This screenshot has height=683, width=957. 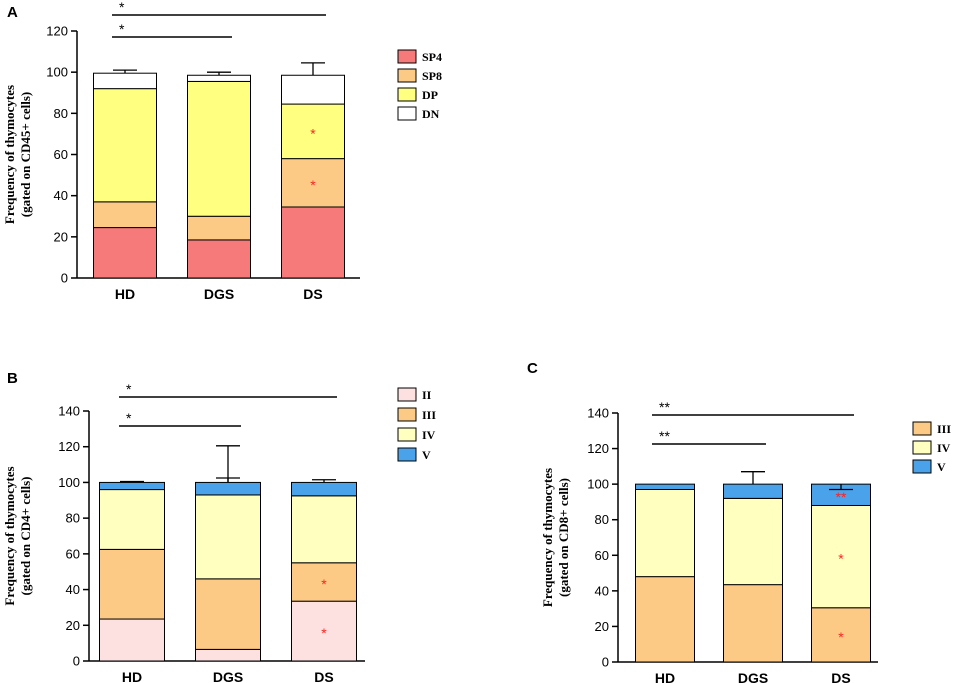 What do you see at coordinates (324, 529) in the screenshot?
I see `bar-segment-b-ds-iv` at bounding box center [324, 529].